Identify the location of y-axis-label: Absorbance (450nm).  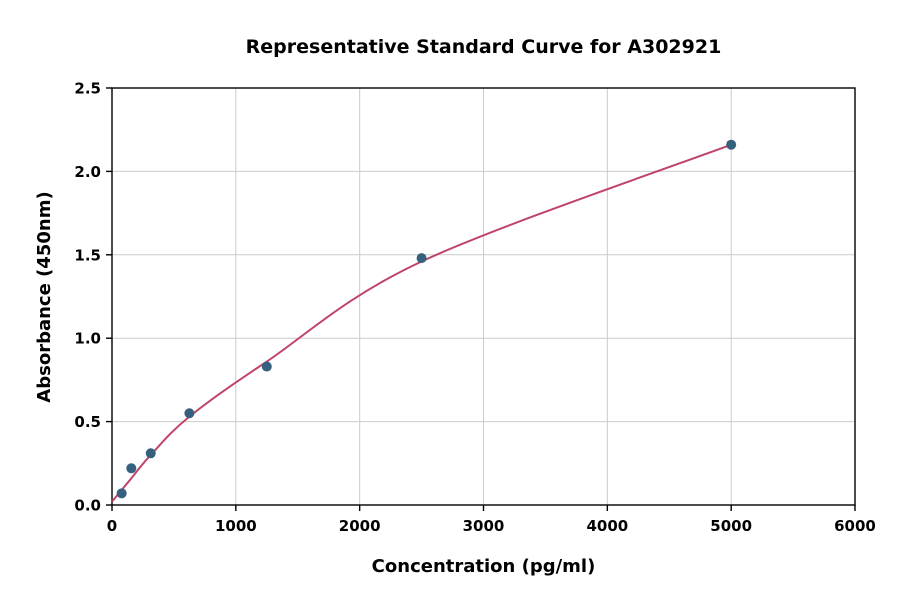
(44, 297).